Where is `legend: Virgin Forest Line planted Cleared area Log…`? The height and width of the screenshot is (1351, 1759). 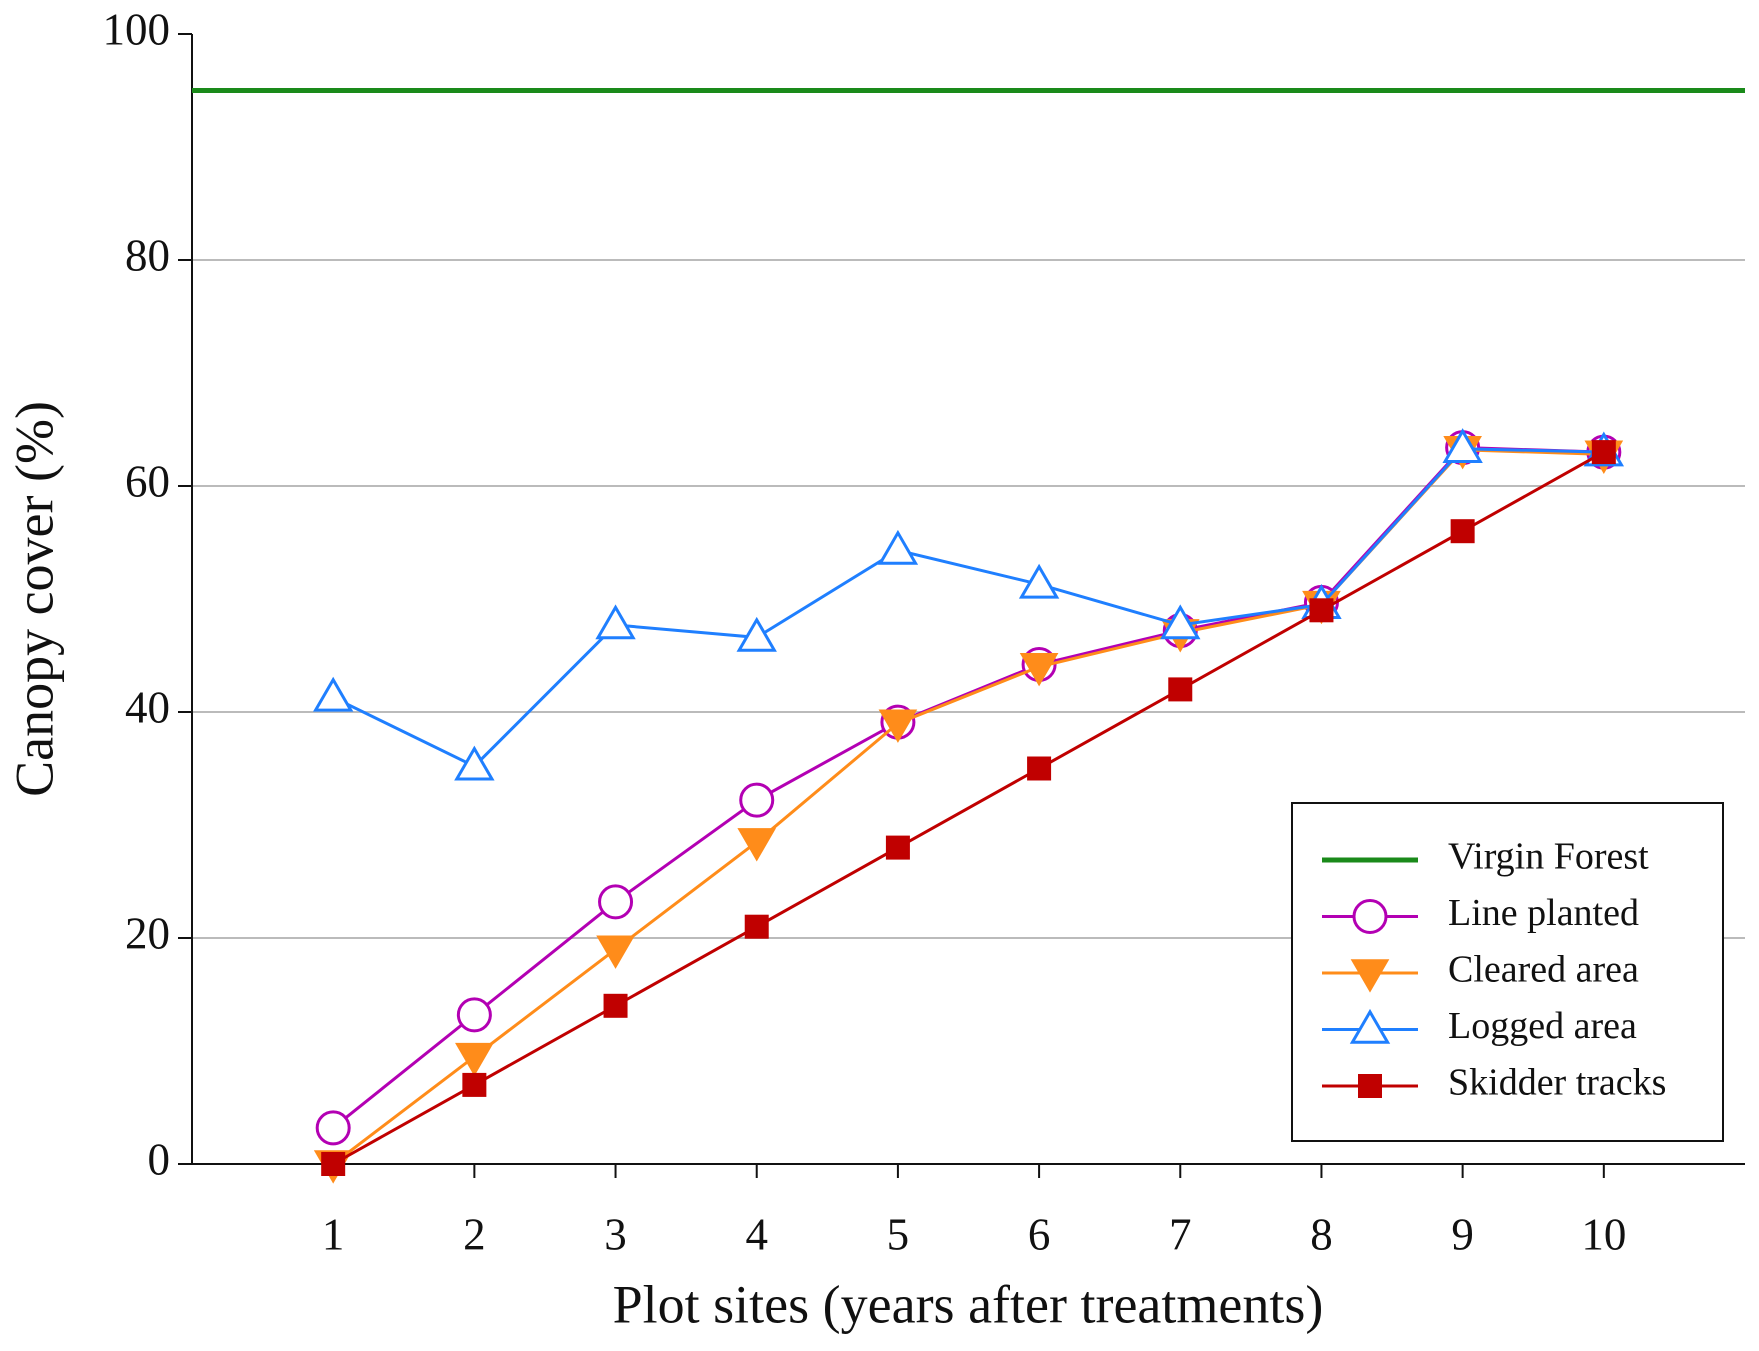
legend: Virgin Forest Line planted Cleared area Log… is located at coordinates (1507, 972).